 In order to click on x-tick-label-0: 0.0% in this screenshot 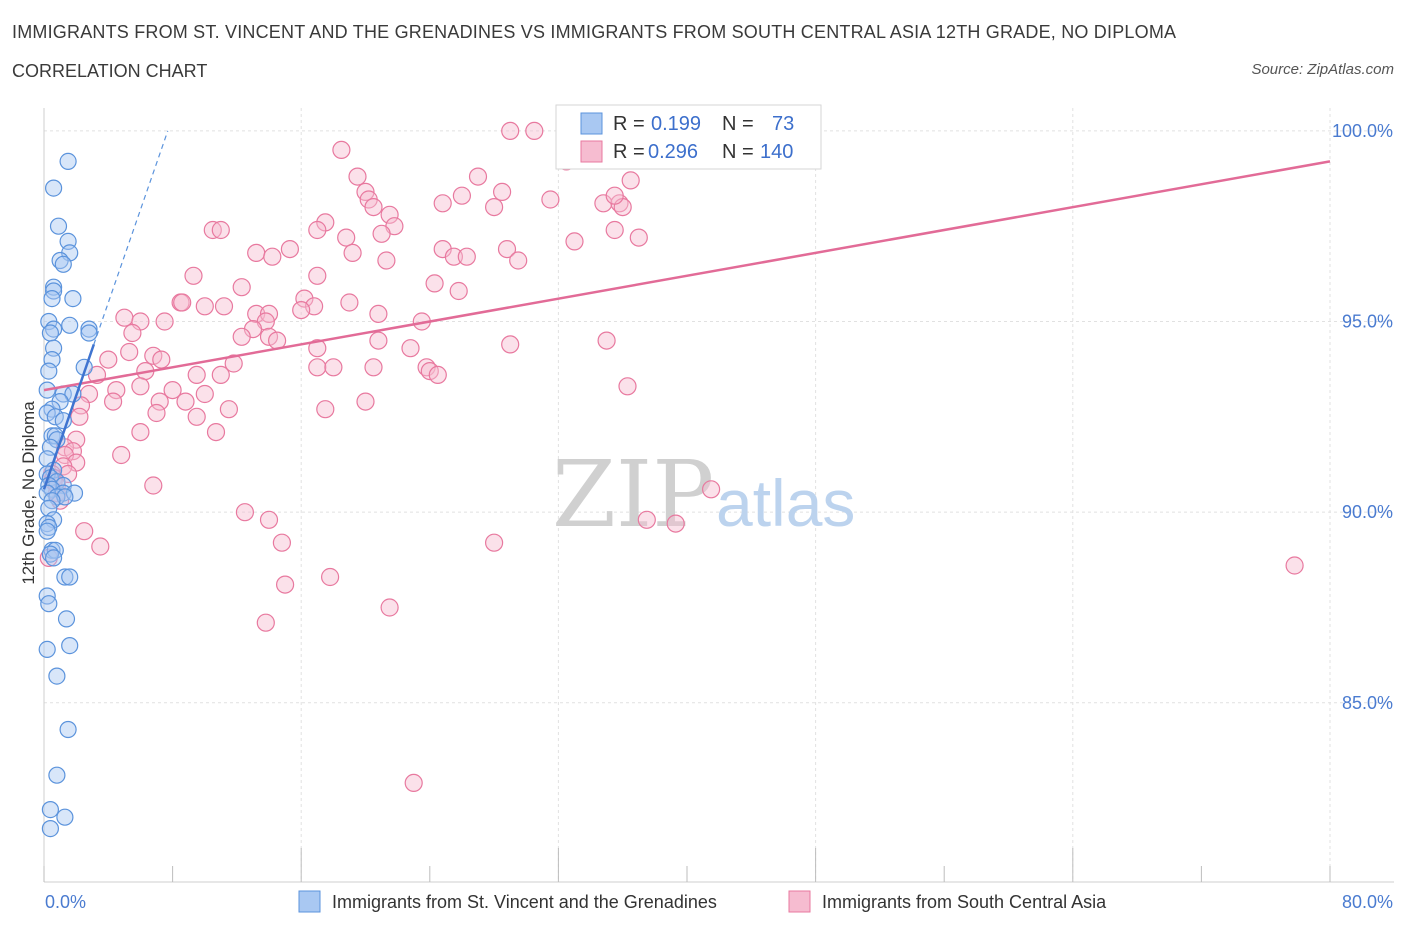, I will do `click(65, 902)`.